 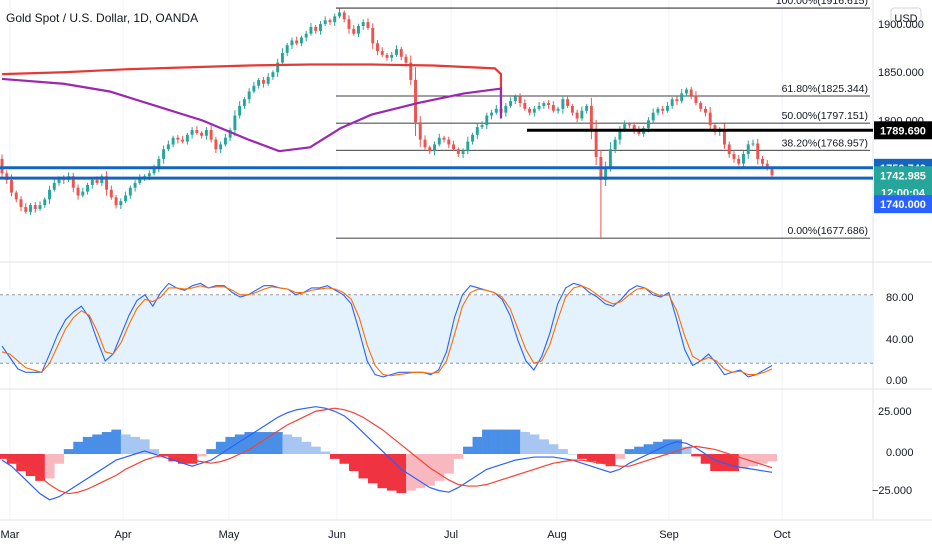 I want to click on time-tick-label: Oct, so click(x=781, y=535).